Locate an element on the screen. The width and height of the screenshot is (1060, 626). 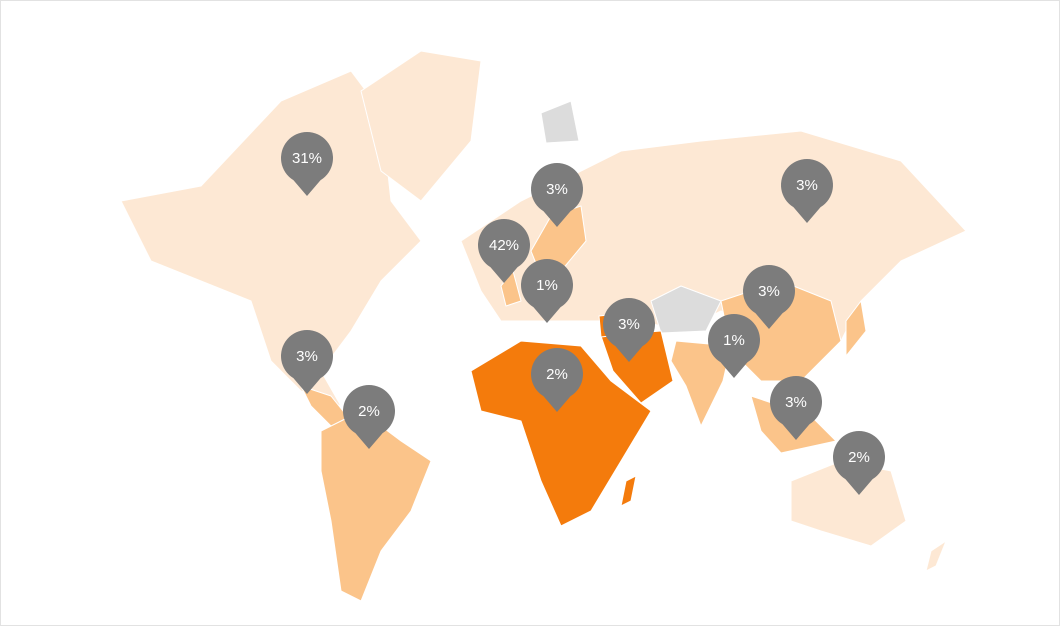
region-central-asia is located at coordinates (686, 309).